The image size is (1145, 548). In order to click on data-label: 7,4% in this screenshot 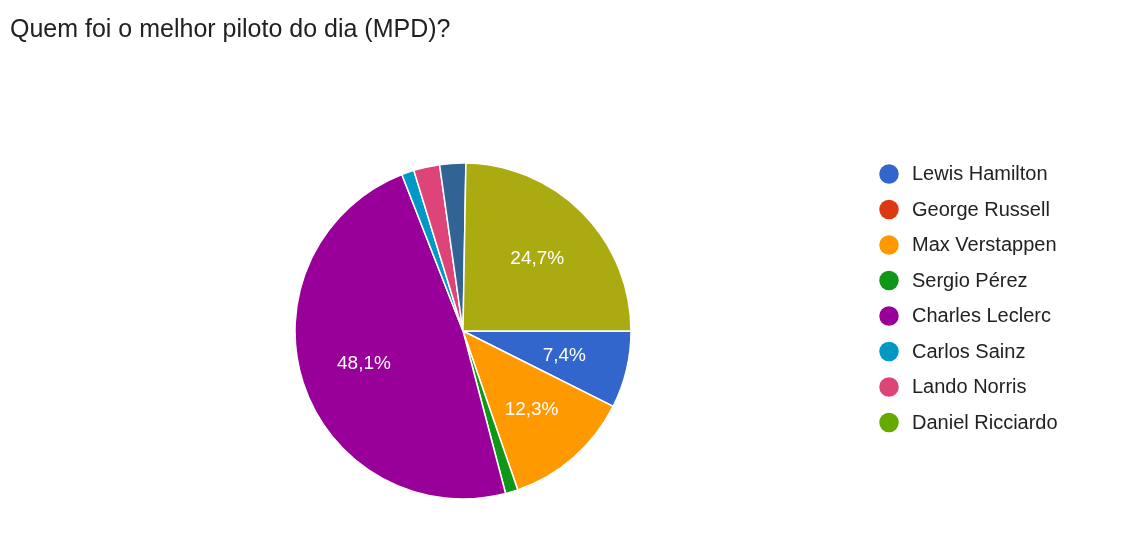, I will do `click(564, 355)`.